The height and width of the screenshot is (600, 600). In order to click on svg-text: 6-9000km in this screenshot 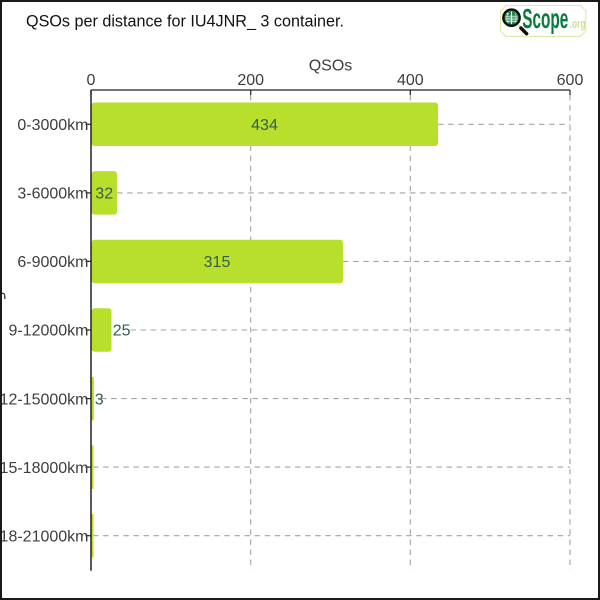, I will do `click(52, 262)`.